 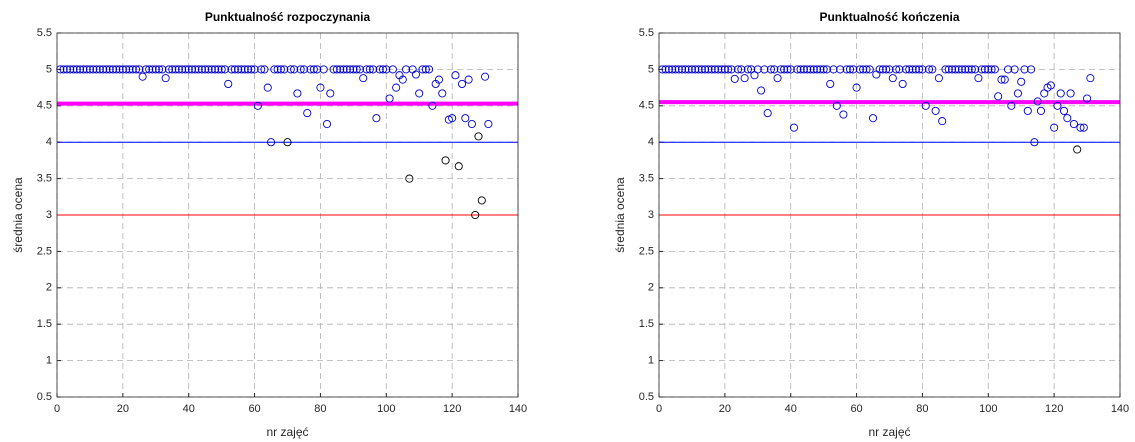 What do you see at coordinates (518, 409) in the screenshot?
I see `x-tick-label: 140` at bounding box center [518, 409].